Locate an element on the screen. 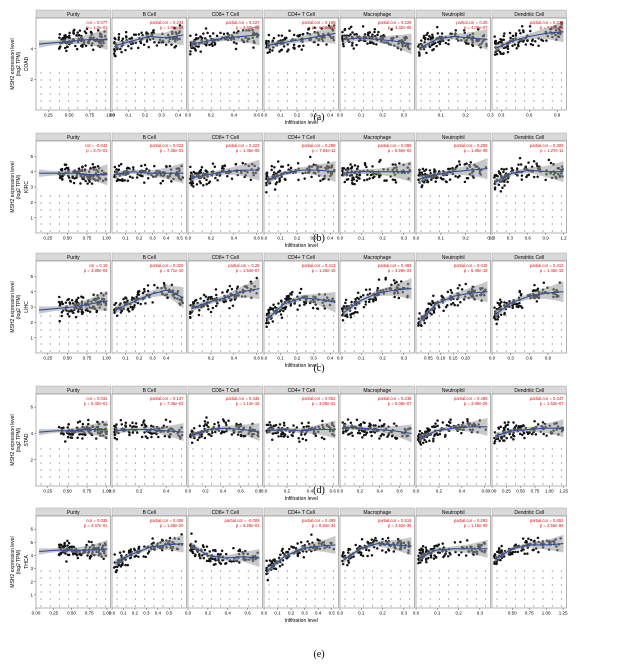 Image resolution: width=638 pixels, height=665 pixels. x-tick-label: 0.3 is located at coordinates (162, 115).